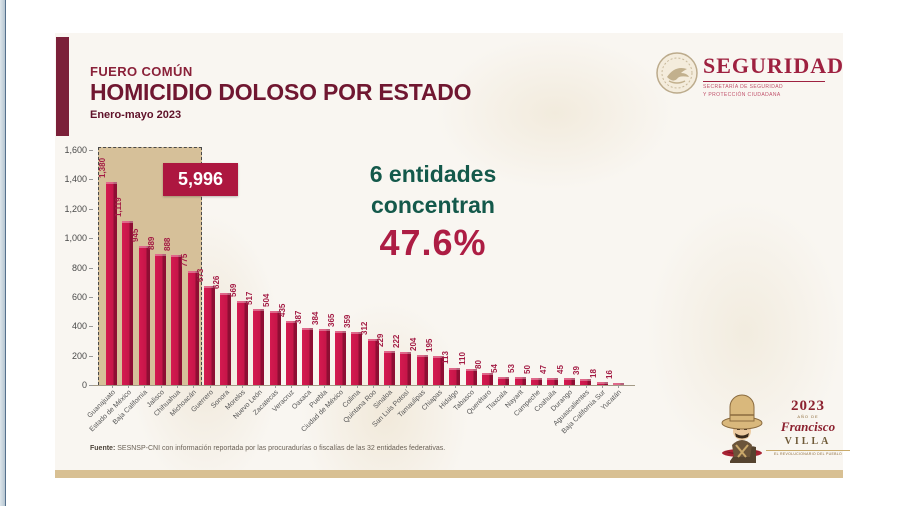 The image size is (900, 506). Describe the element at coordinates (79, 355) in the screenshot. I see `y-axis-tick-label: 200` at that location.